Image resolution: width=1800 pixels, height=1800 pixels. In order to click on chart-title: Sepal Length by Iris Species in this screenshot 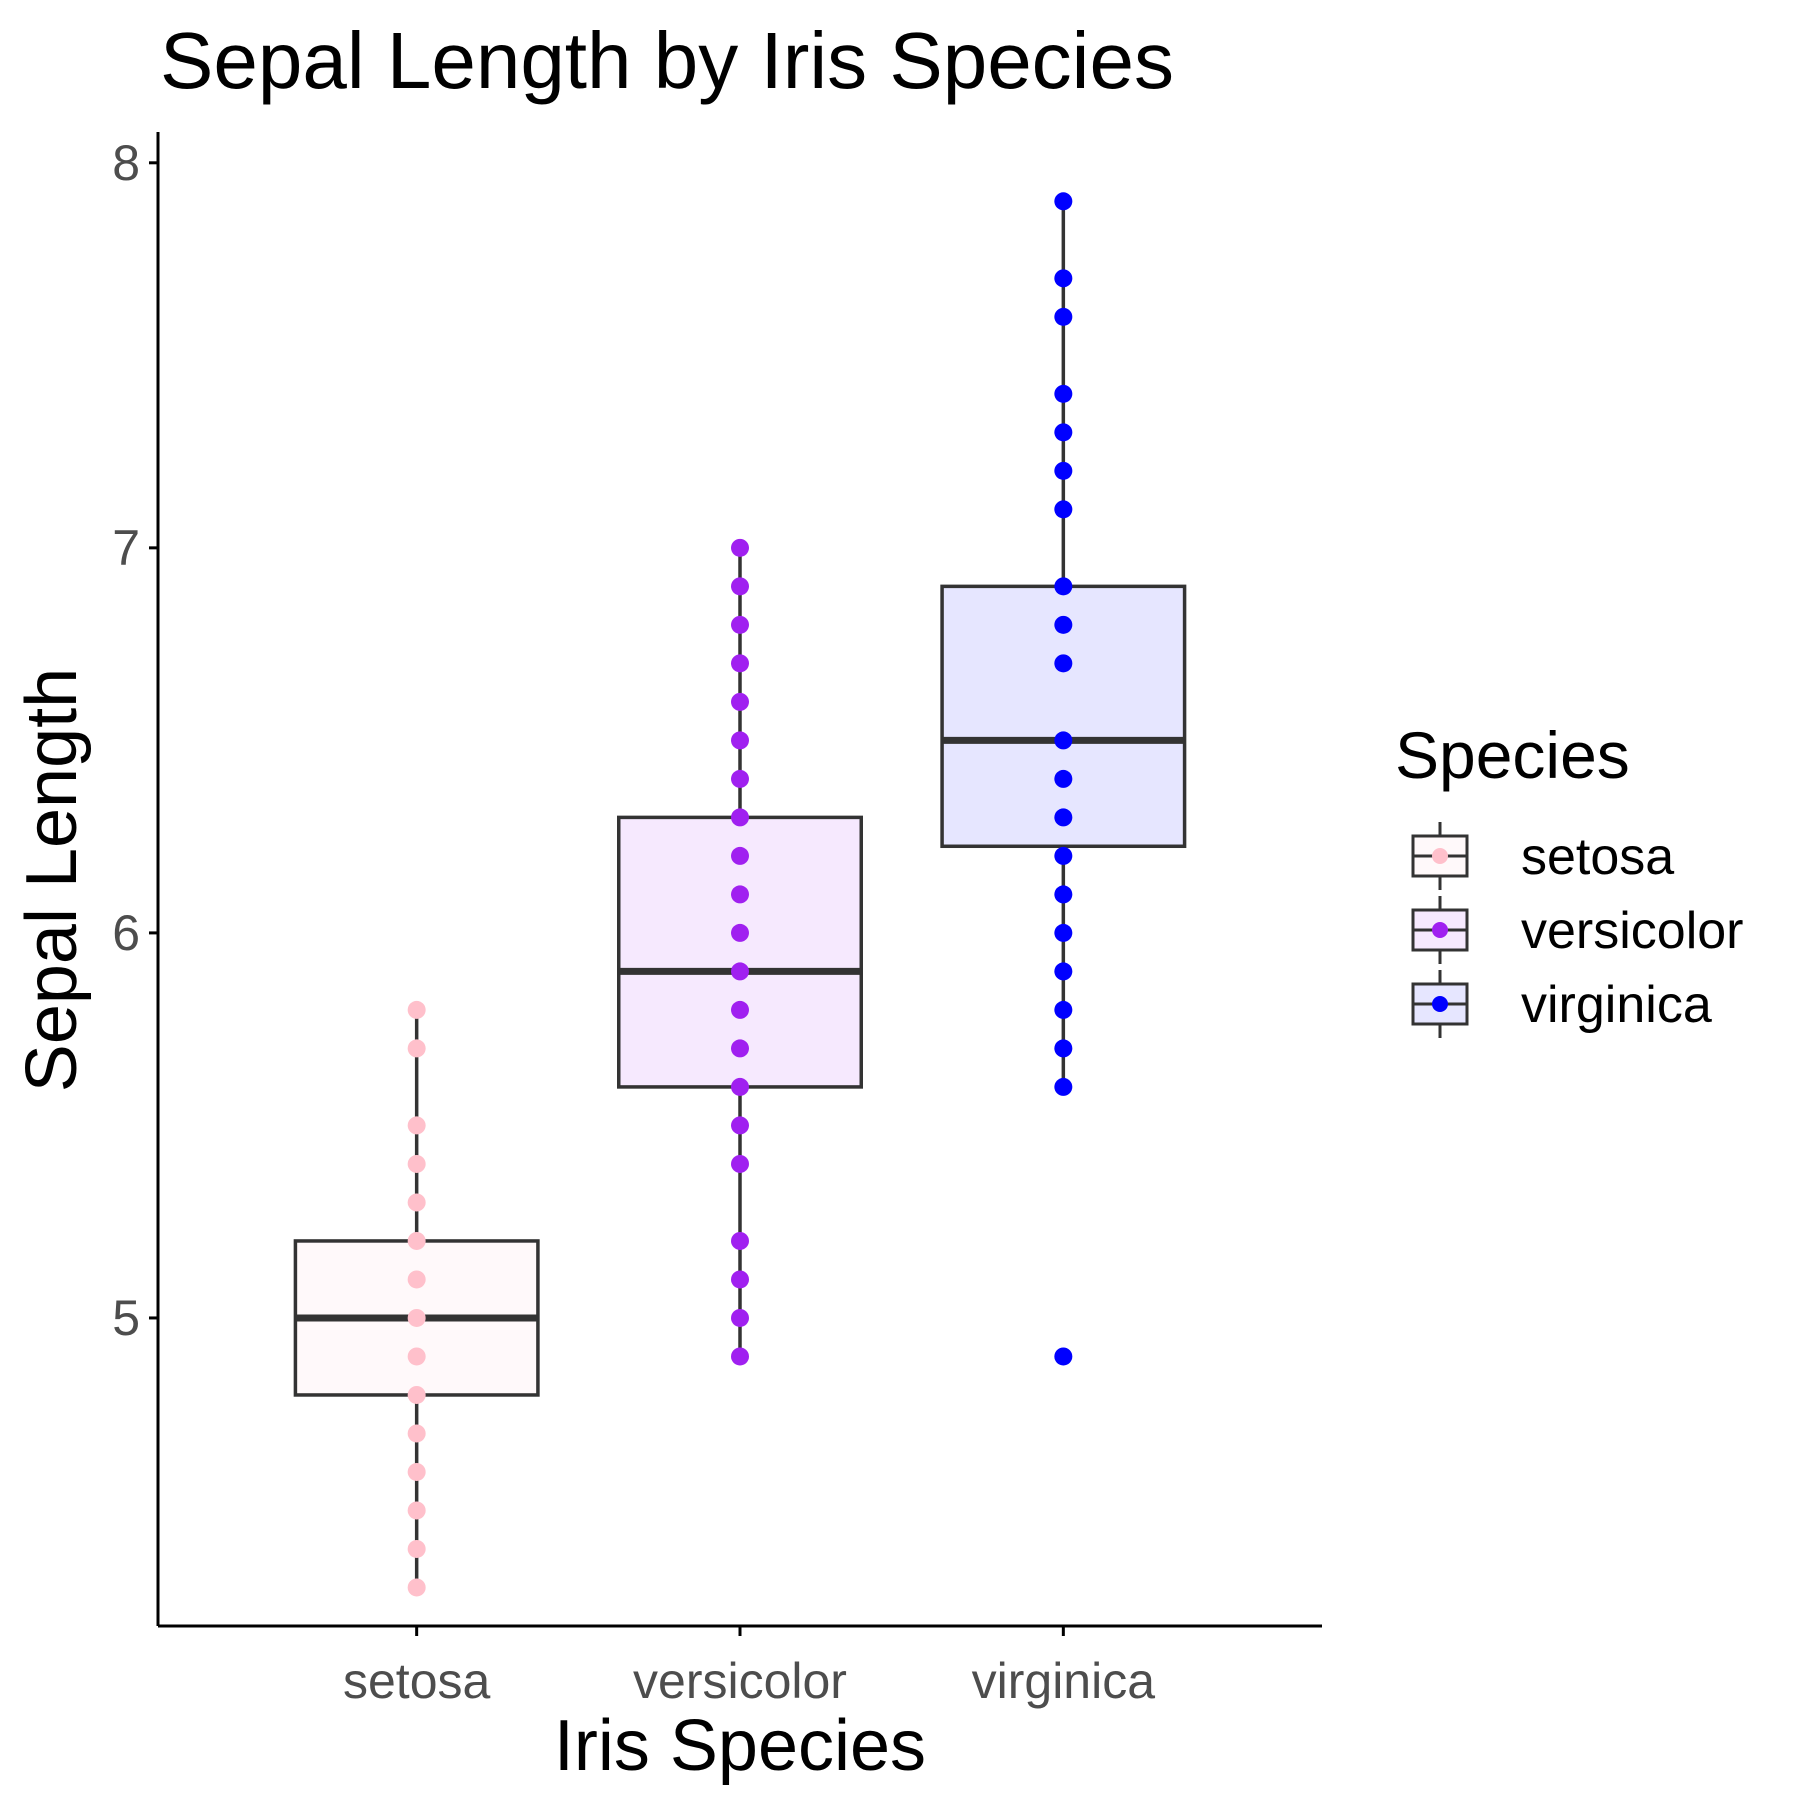, I will do `click(667, 60)`.